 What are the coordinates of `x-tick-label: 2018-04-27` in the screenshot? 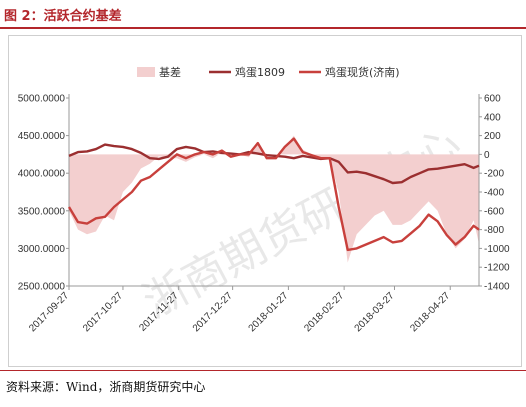 It's located at (430, 312).